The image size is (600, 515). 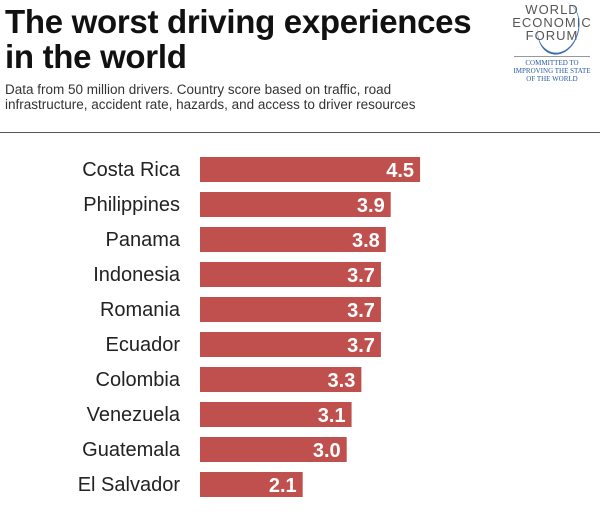 I want to click on value-label: 3.1, so click(x=332, y=416).